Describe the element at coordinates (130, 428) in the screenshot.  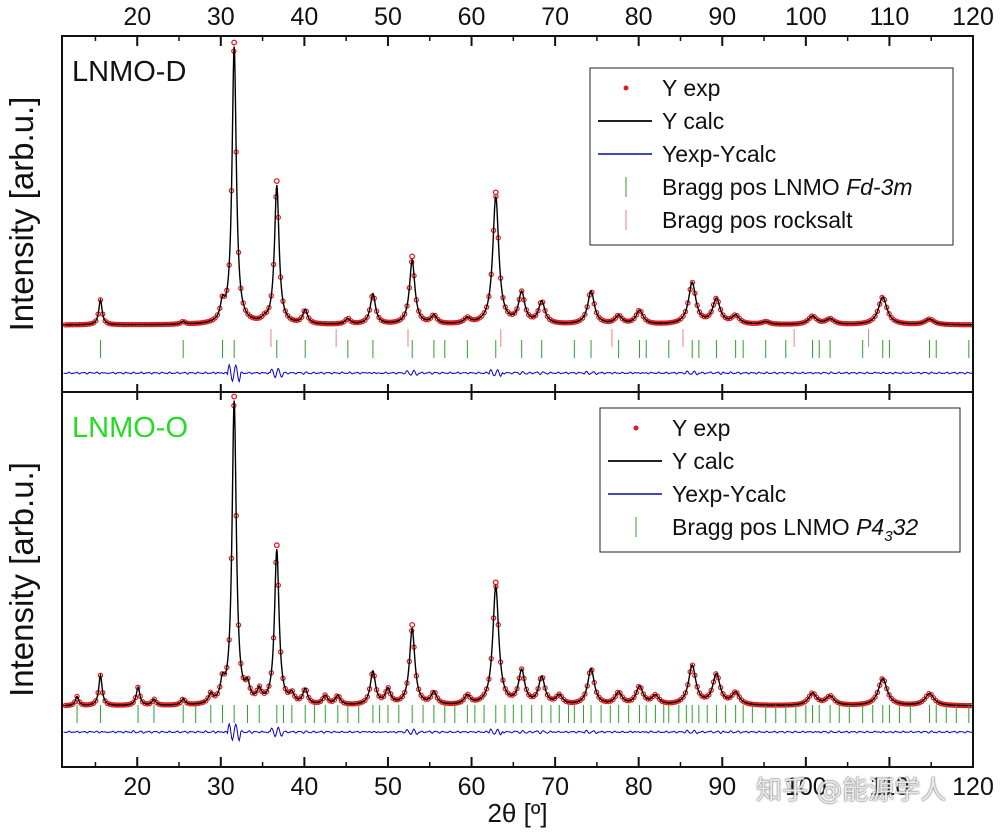
I see `panel-label: LNMO-O` at that location.